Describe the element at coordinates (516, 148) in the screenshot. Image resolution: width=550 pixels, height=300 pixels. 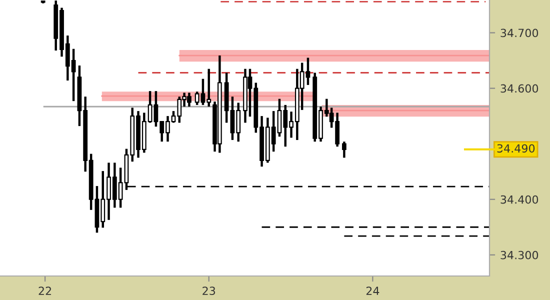
I see `ref-line-label: 34.490` at that location.